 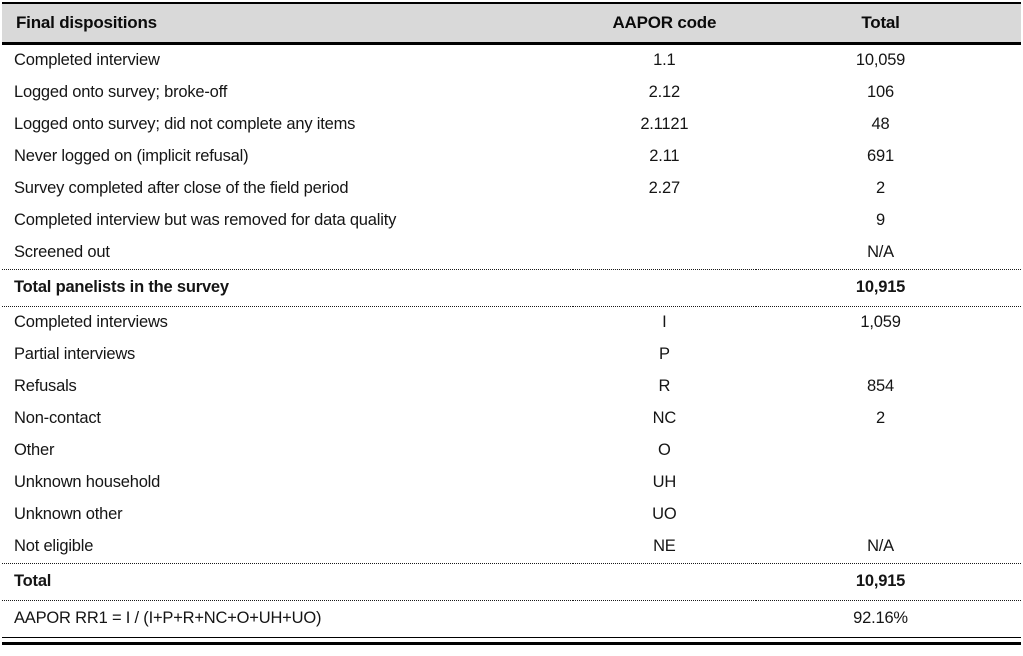 I want to click on total-cell: 92.16%, so click(x=880, y=618).